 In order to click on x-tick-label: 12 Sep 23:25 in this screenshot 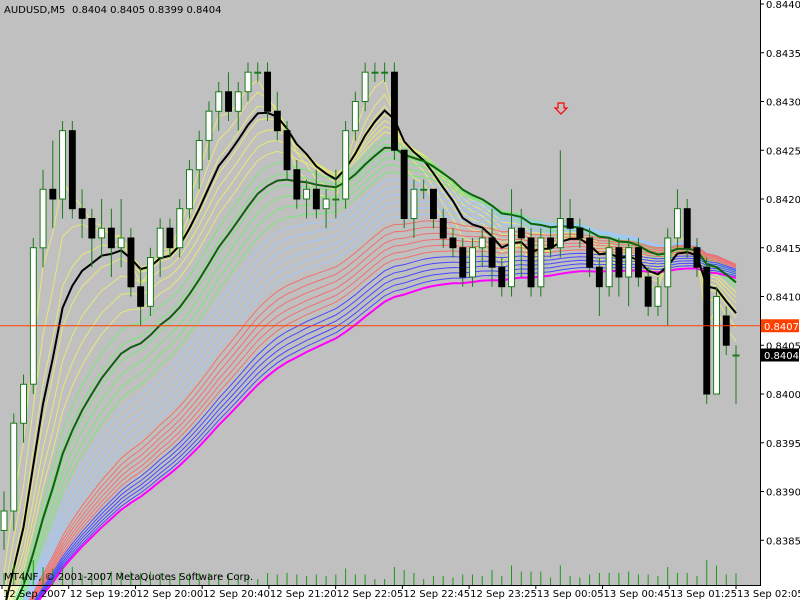, I will do `click(503, 594)`.